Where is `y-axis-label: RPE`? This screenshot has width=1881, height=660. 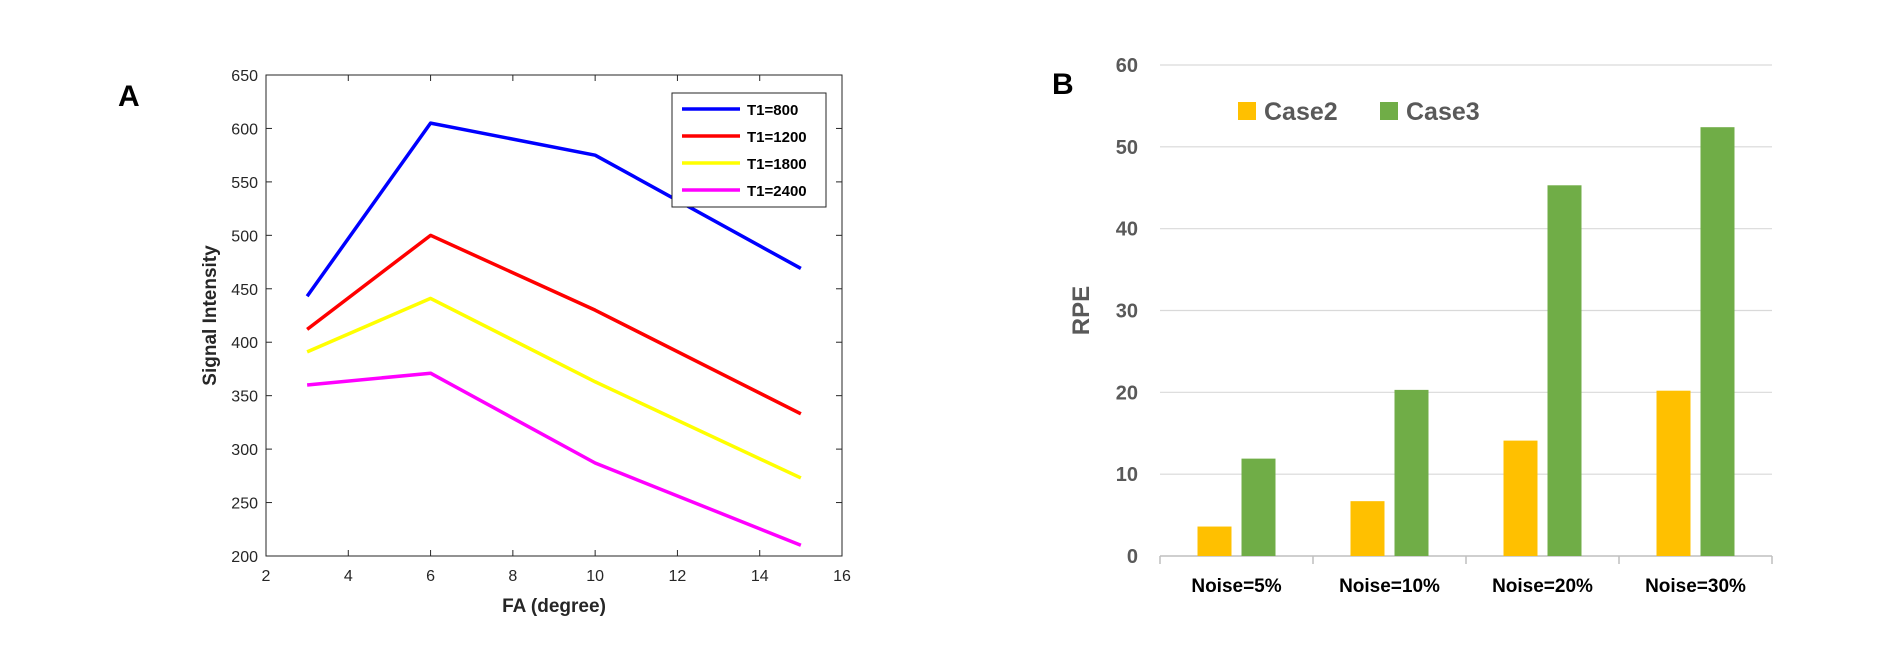 y-axis-label: RPE is located at coordinates (1081, 310).